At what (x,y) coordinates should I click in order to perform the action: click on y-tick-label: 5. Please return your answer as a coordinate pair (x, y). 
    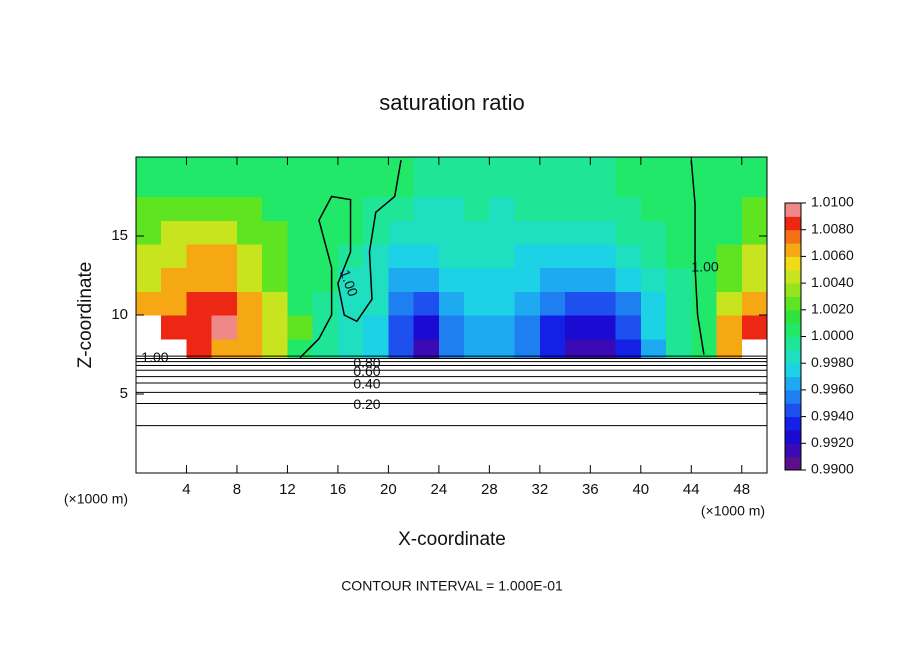
    Looking at the image, I should click on (124, 393).